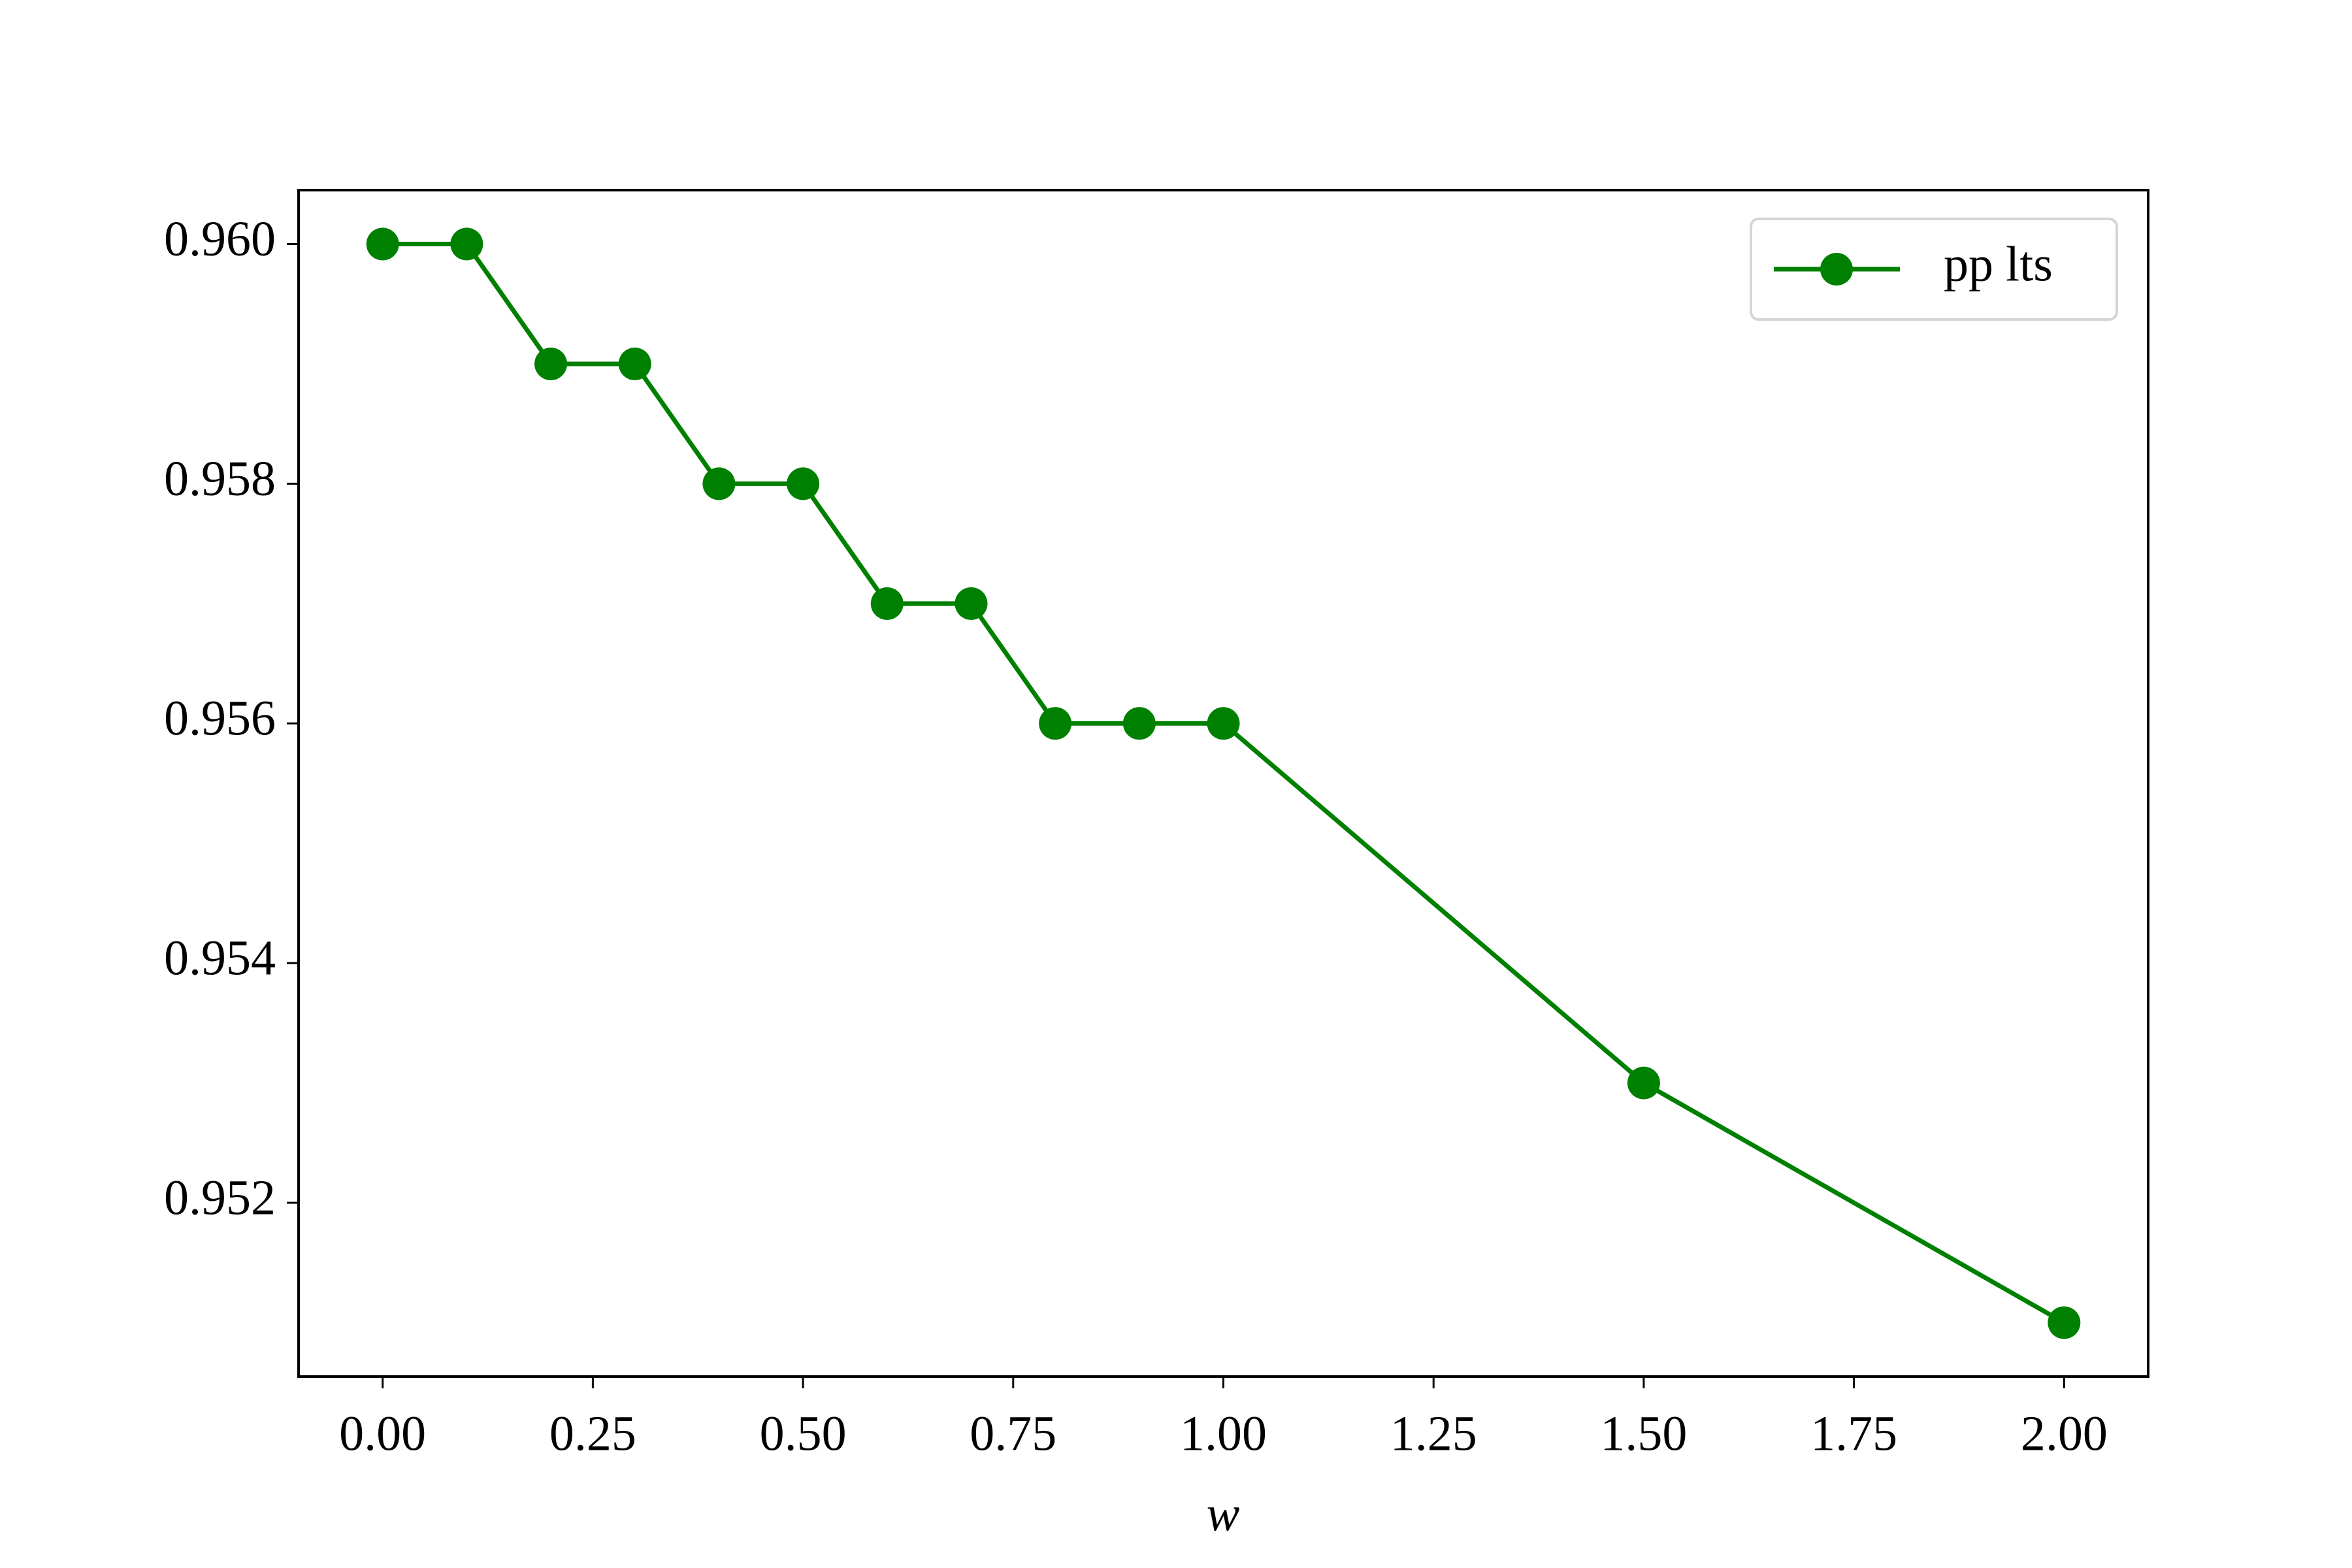 The height and width of the screenshot is (1568, 2352). What do you see at coordinates (382, 1433) in the screenshot?
I see `x-tick-label: 0.00` at bounding box center [382, 1433].